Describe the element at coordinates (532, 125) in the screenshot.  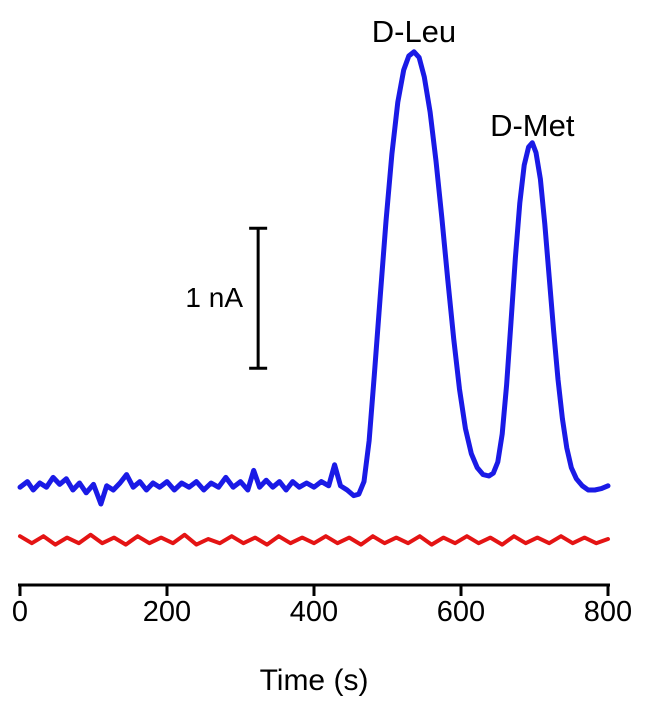
I see `peak-label-d-met: D-Met` at that location.